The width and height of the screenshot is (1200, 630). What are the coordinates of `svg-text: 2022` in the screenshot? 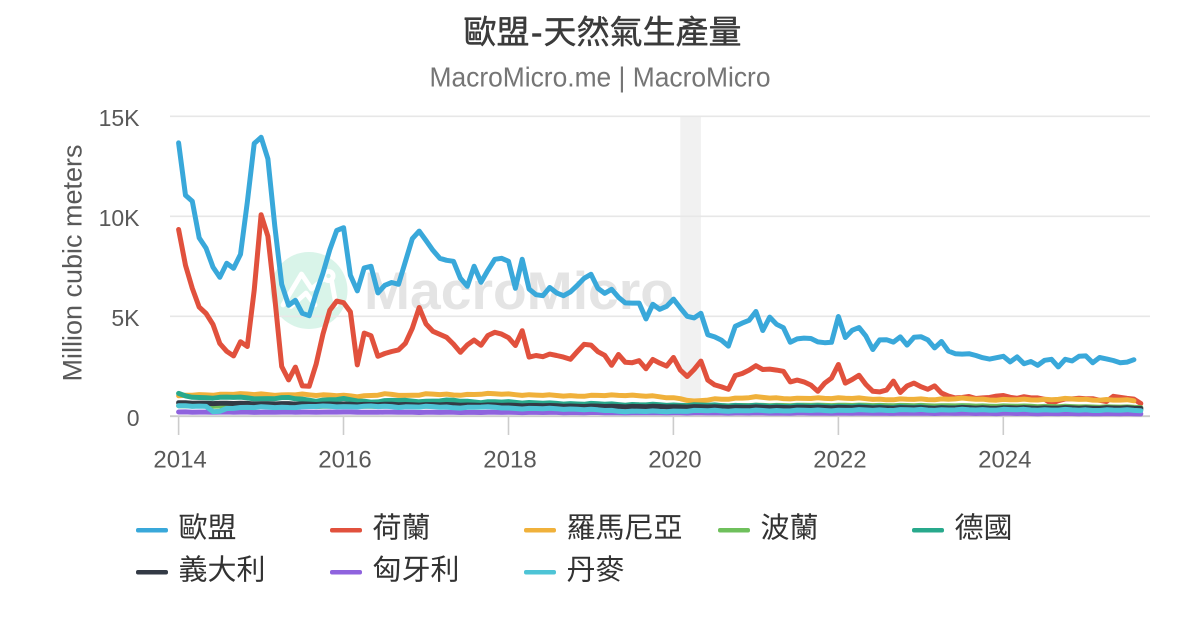 It's located at (839, 460).